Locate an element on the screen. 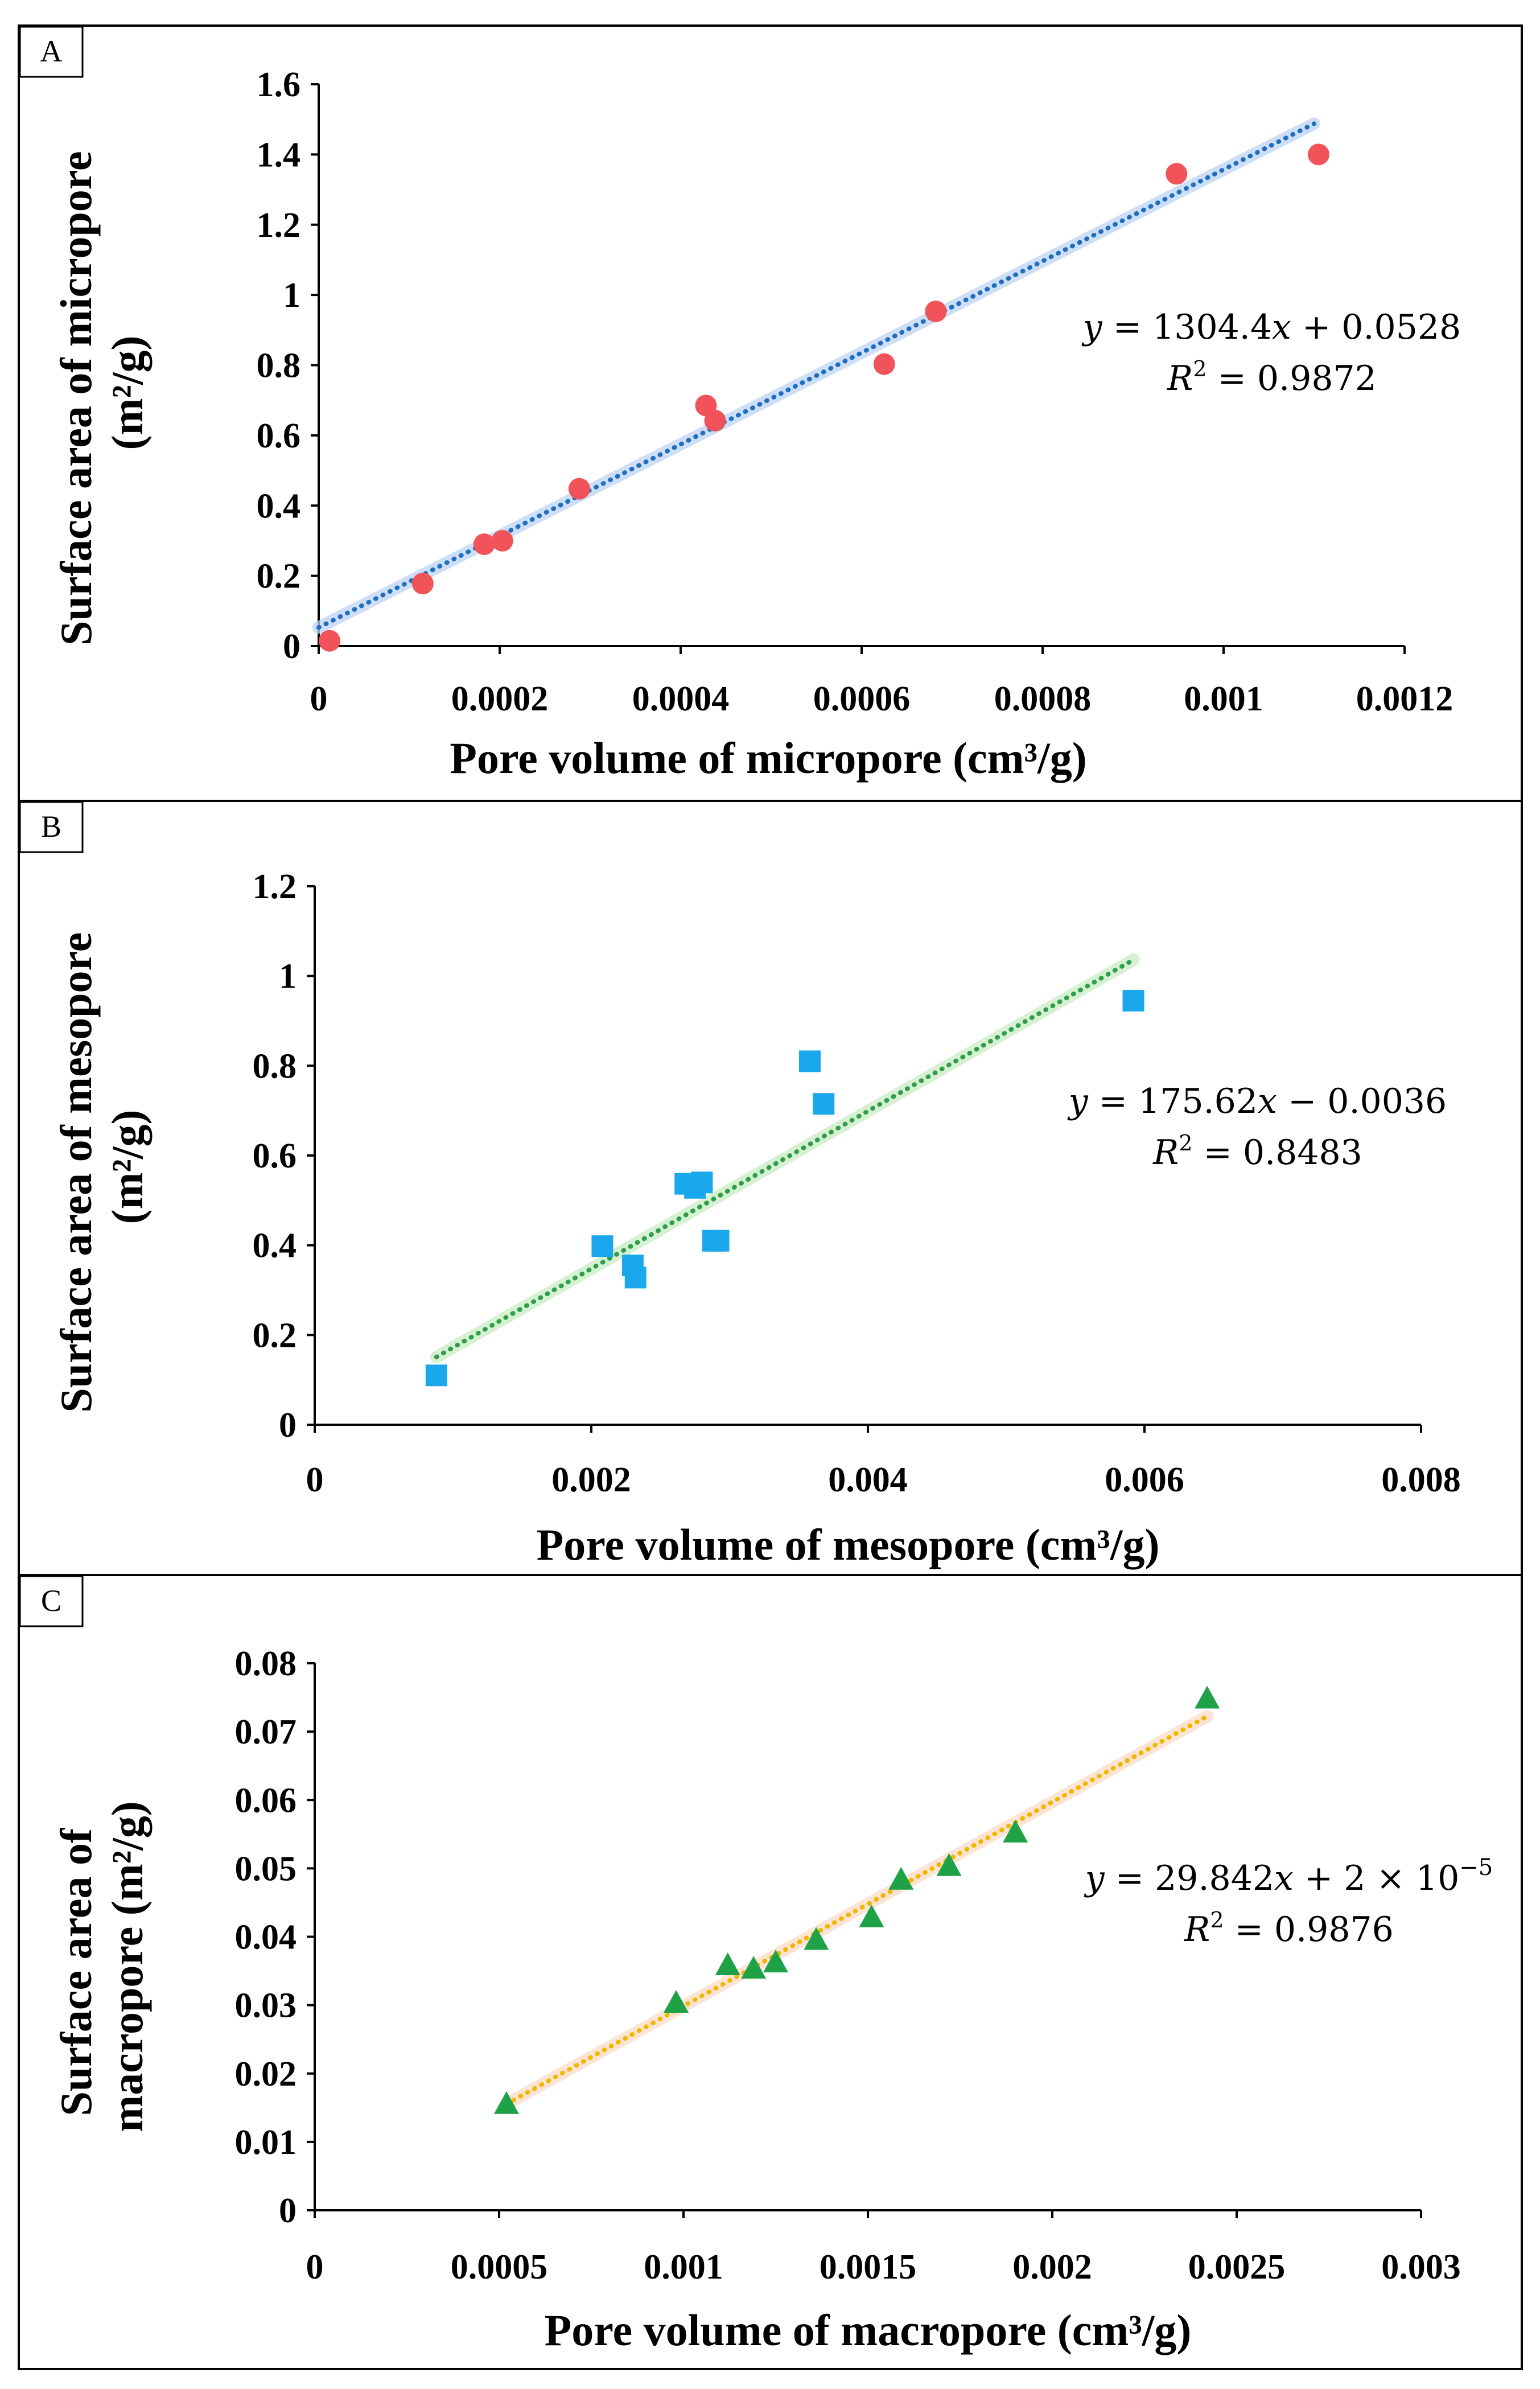 The image size is (1540, 2389). panel-a-r2-exp: 2 is located at coordinates (1200, 368).